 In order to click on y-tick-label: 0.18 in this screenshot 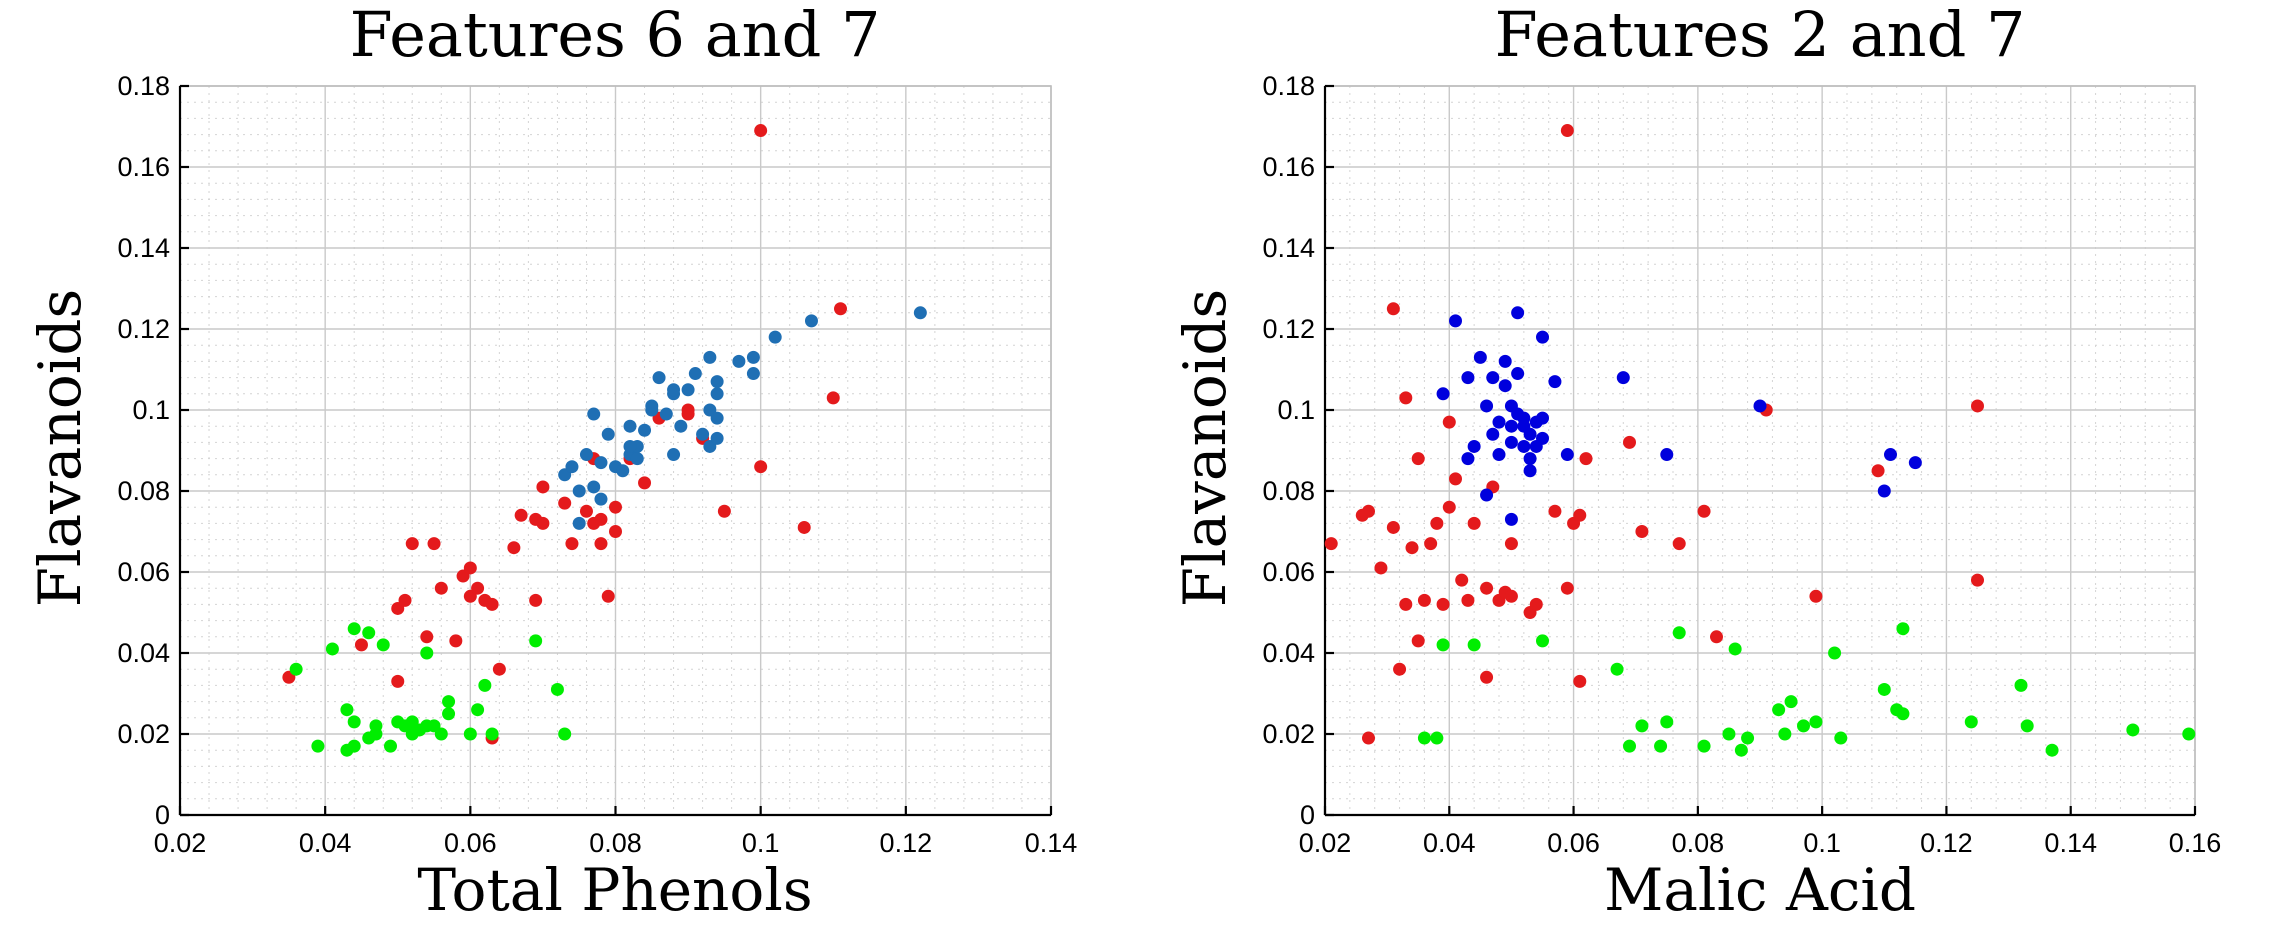, I will do `click(143, 86)`.